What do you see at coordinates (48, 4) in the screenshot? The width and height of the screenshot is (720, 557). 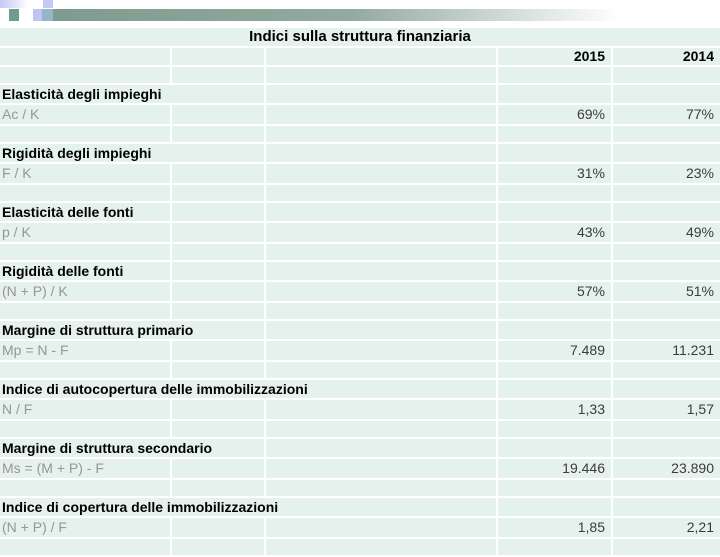 I see `deco-lavender-square-top` at bounding box center [48, 4].